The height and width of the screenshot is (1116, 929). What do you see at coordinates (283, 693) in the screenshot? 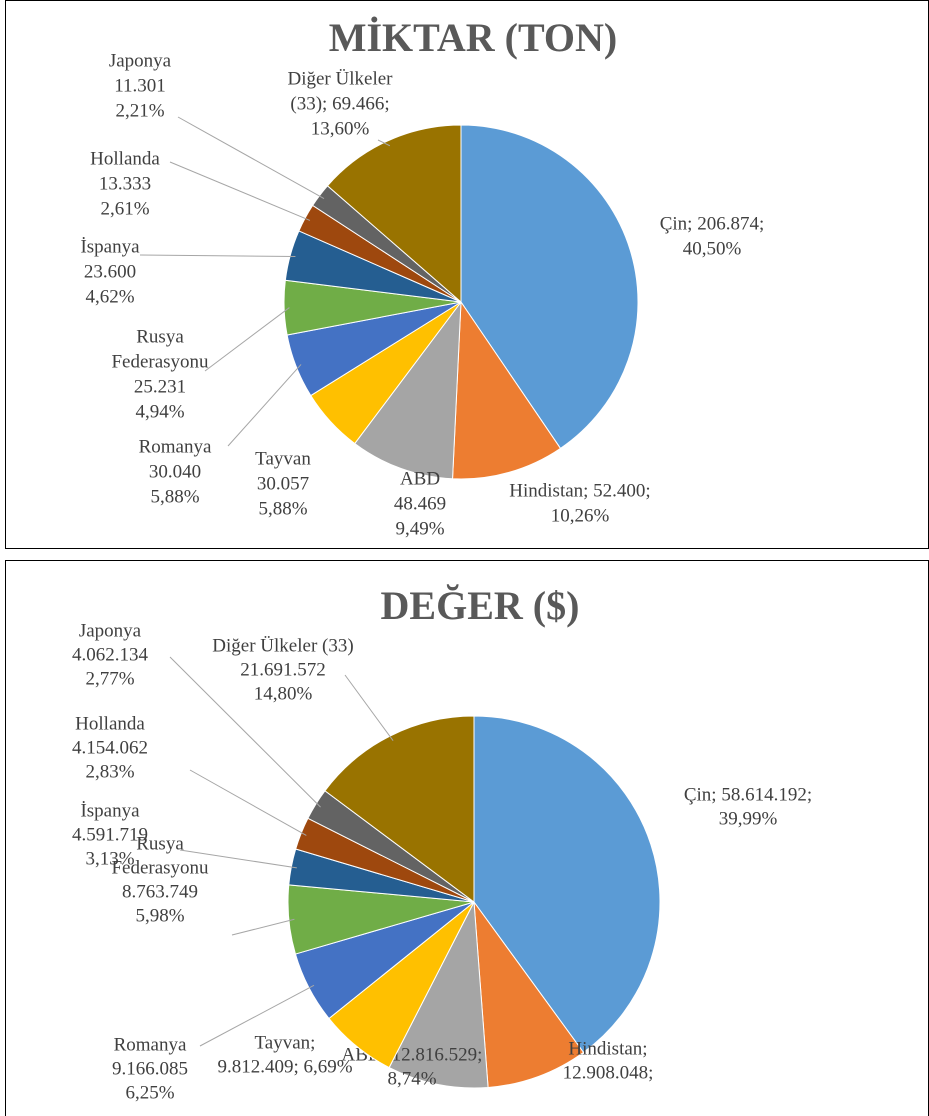
I see `data-label: 14,80%` at bounding box center [283, 693].